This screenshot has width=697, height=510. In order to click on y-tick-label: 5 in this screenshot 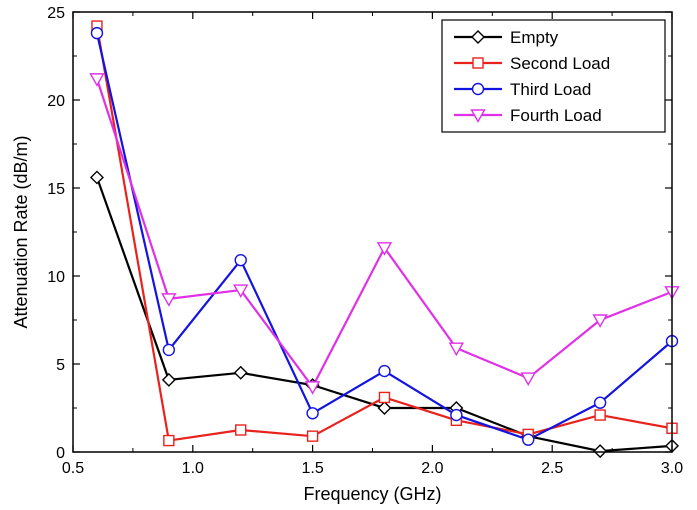, I will do `click(60, 365)`.